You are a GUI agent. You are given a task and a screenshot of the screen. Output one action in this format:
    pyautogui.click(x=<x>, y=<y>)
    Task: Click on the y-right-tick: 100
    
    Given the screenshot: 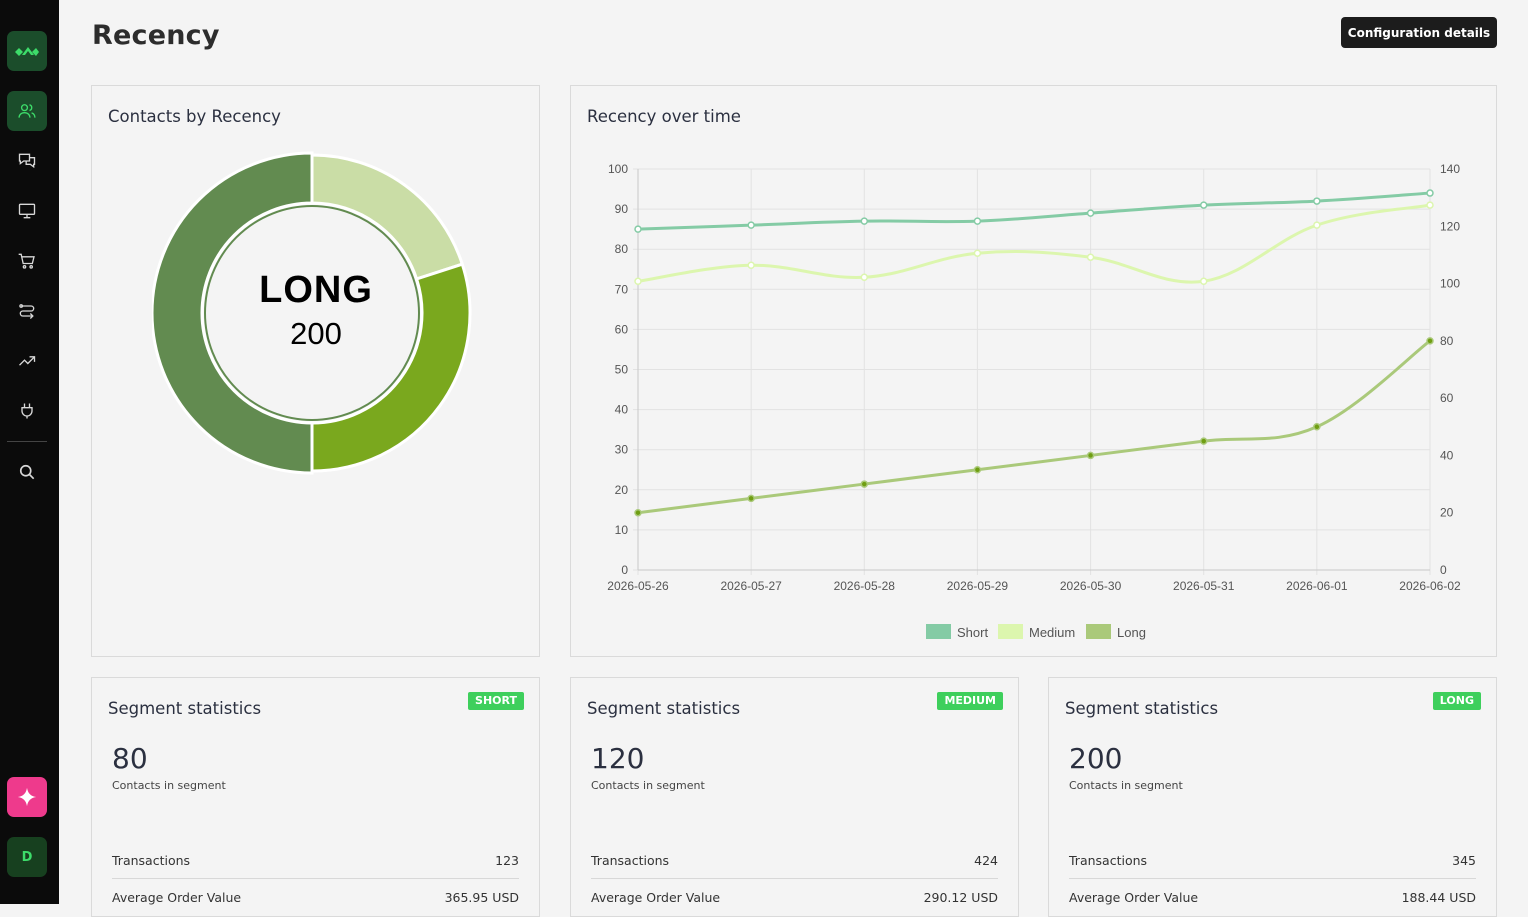 What is the action you would take?
    pyautogui.click(x=1450, y=284)
    